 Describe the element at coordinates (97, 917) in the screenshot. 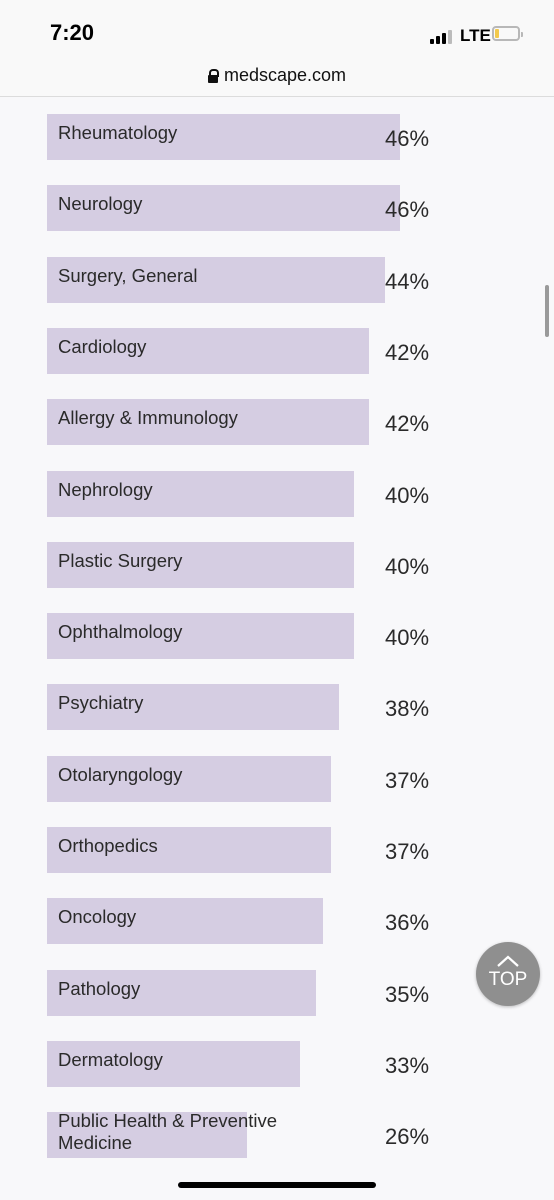

I see `category-label: Oncology` at that location.